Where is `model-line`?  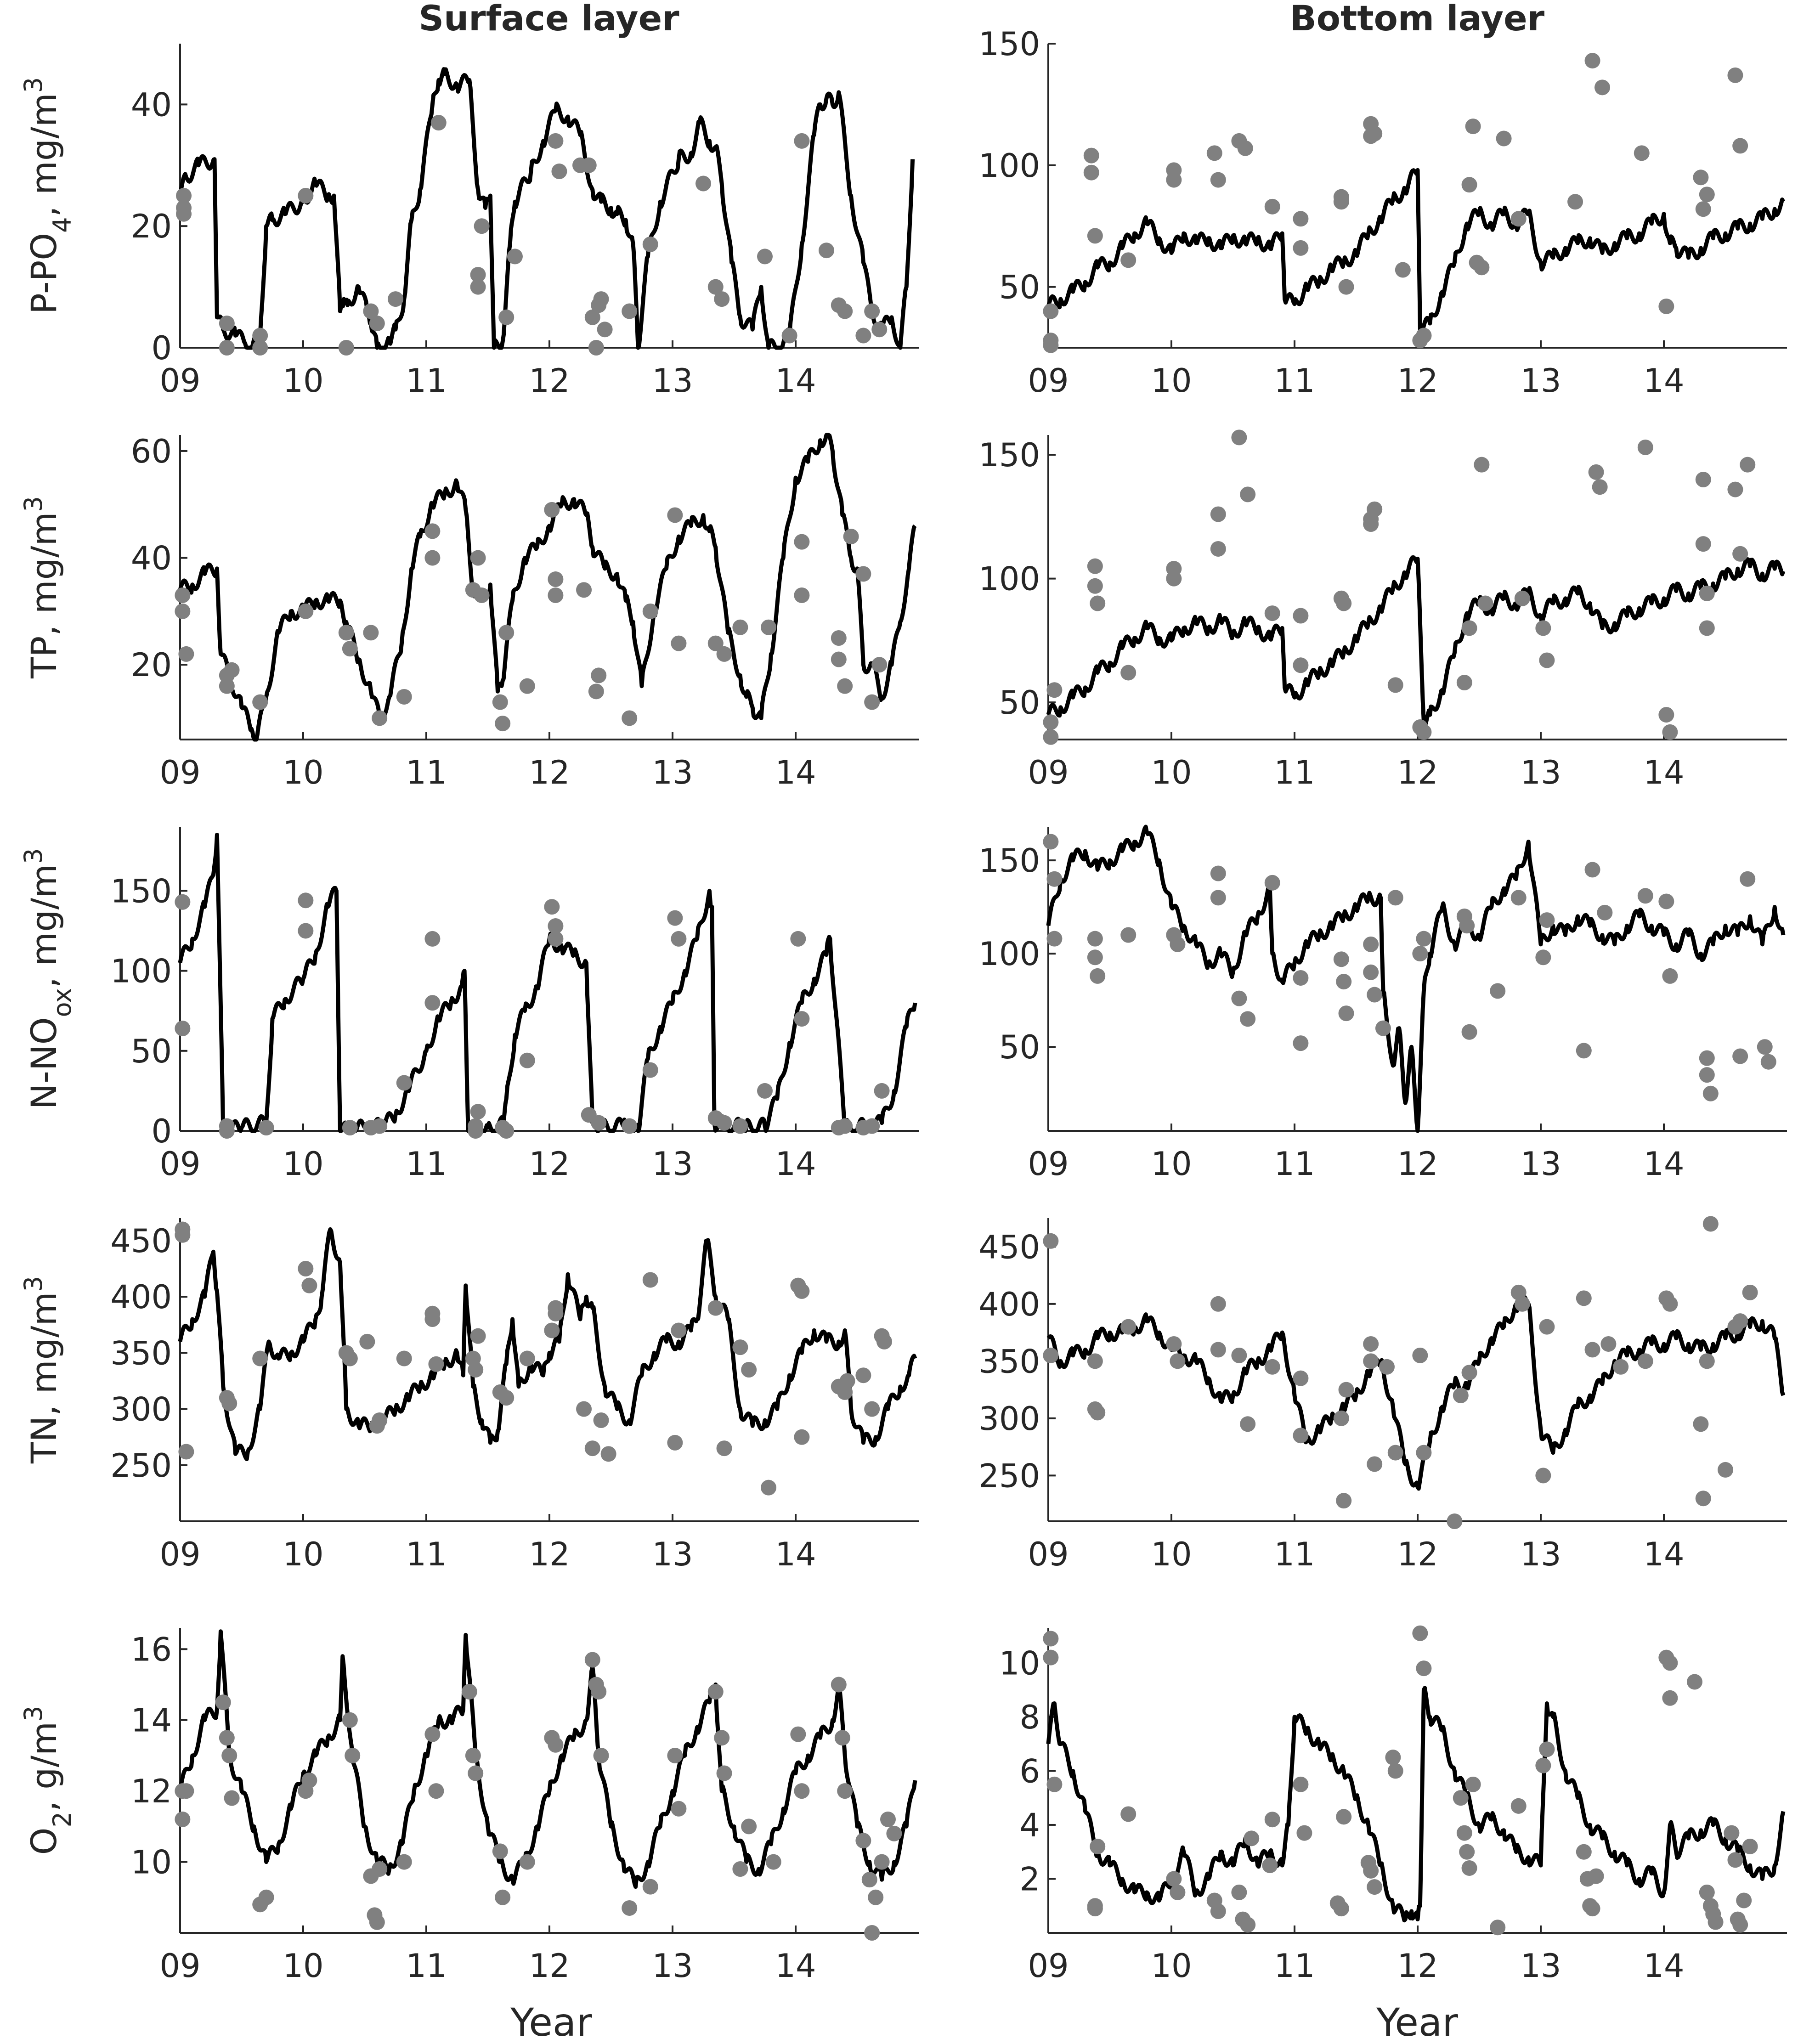
model-line is located at coordinates (1416, 1392).